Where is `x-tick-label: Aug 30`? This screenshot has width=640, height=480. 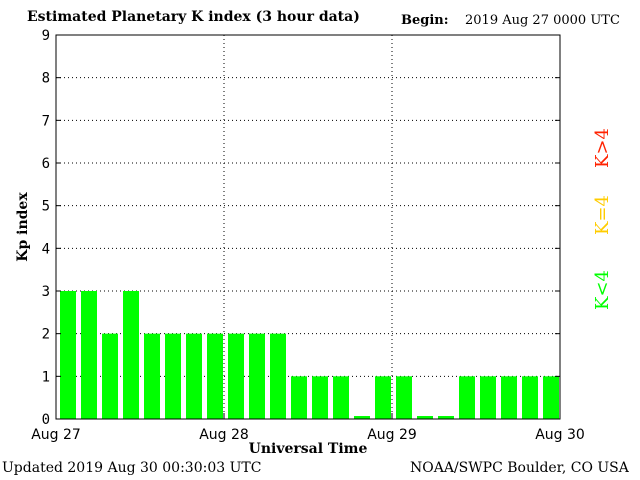 x-tick-label: Aug 30 is located at coordinates (560, 435).